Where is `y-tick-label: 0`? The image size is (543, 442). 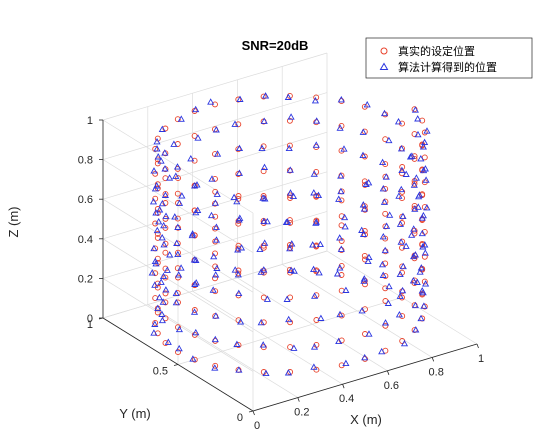
y-tick-label: 0 is located at coordinates (240, 418).